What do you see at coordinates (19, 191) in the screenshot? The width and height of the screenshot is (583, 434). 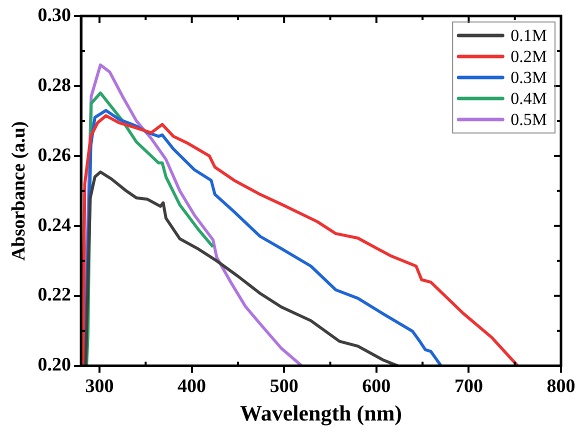 I see `y-axis-title: Absorbance (a.u)` at bounding box center [19, 191].